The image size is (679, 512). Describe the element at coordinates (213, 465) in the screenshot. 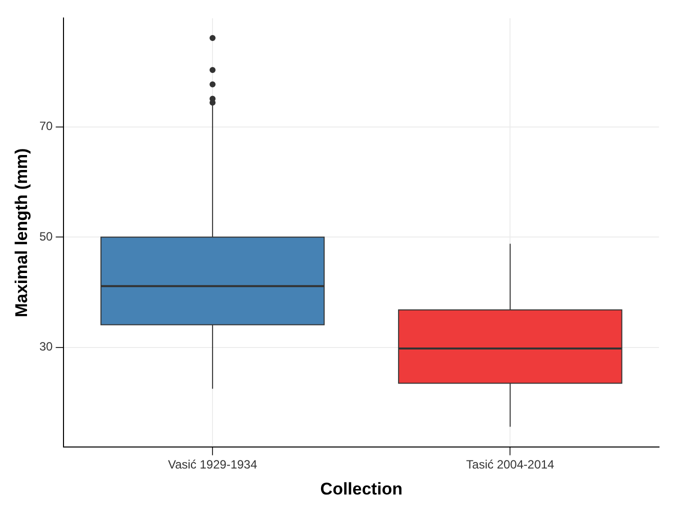

I see `x-tick-label: Vasić 1929-1934` at that location.